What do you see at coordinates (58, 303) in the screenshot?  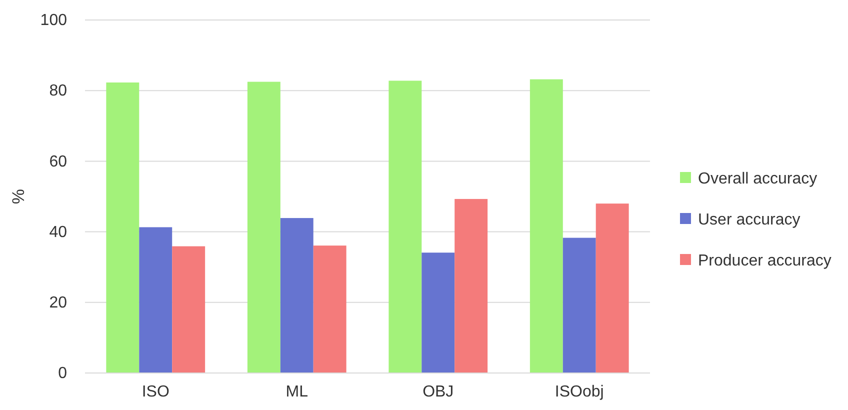 I see `y-tick-label: 20` at bounding box center [58, 303].